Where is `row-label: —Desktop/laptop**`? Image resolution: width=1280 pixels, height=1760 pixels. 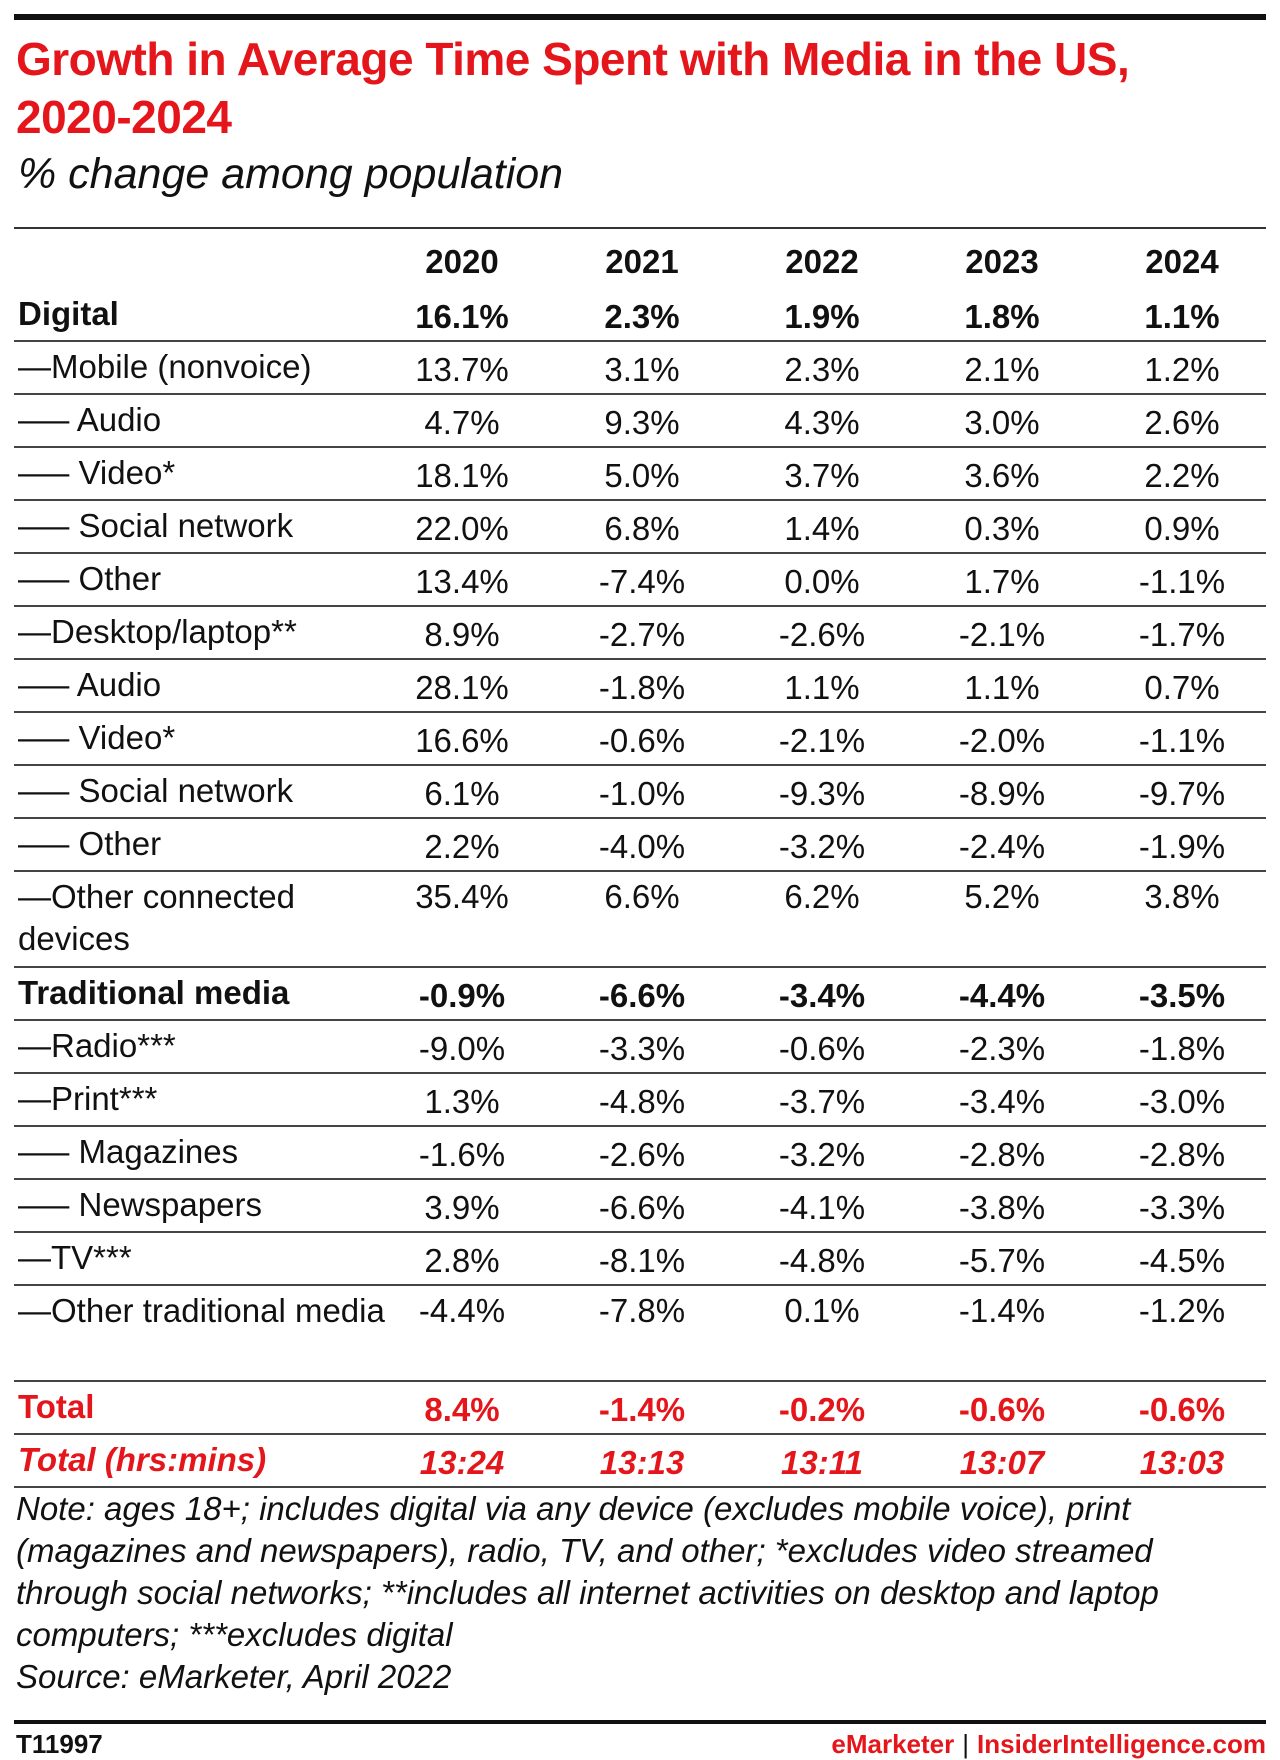 row-label: —Desktop/laptop** is located at coordinates (157, 631).